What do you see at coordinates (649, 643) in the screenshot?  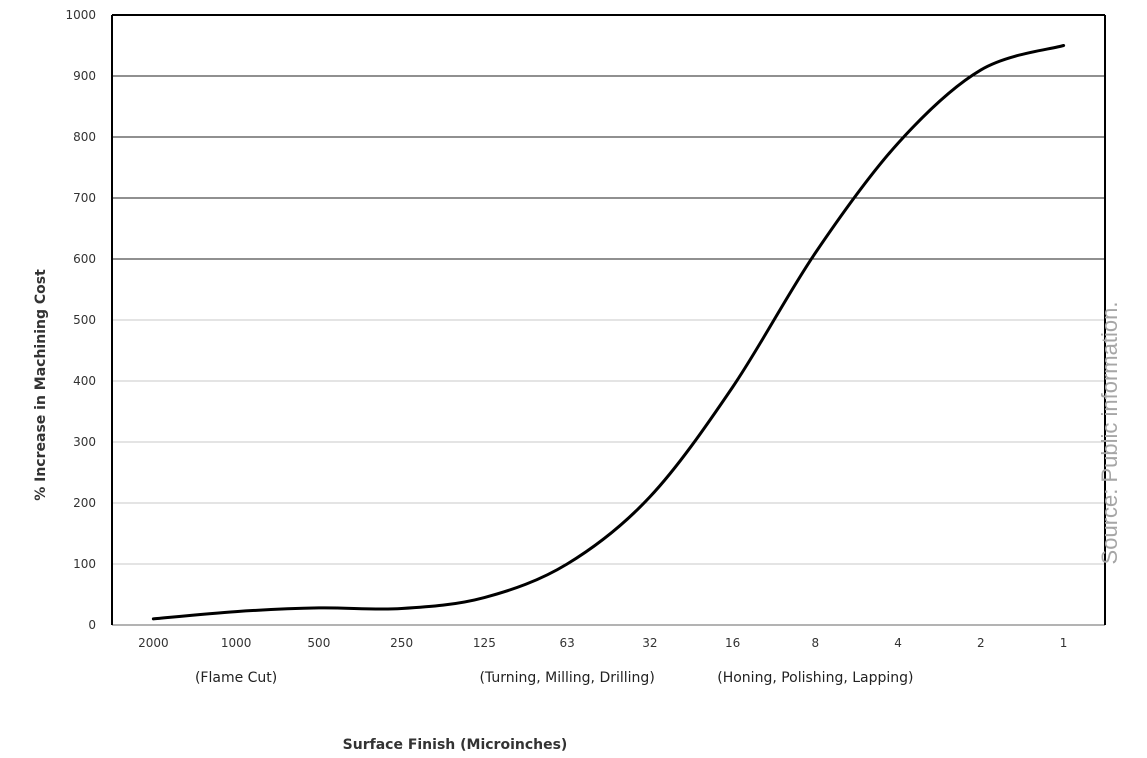 I see `x-tick-label: 32` at bounding box center [649, 643].